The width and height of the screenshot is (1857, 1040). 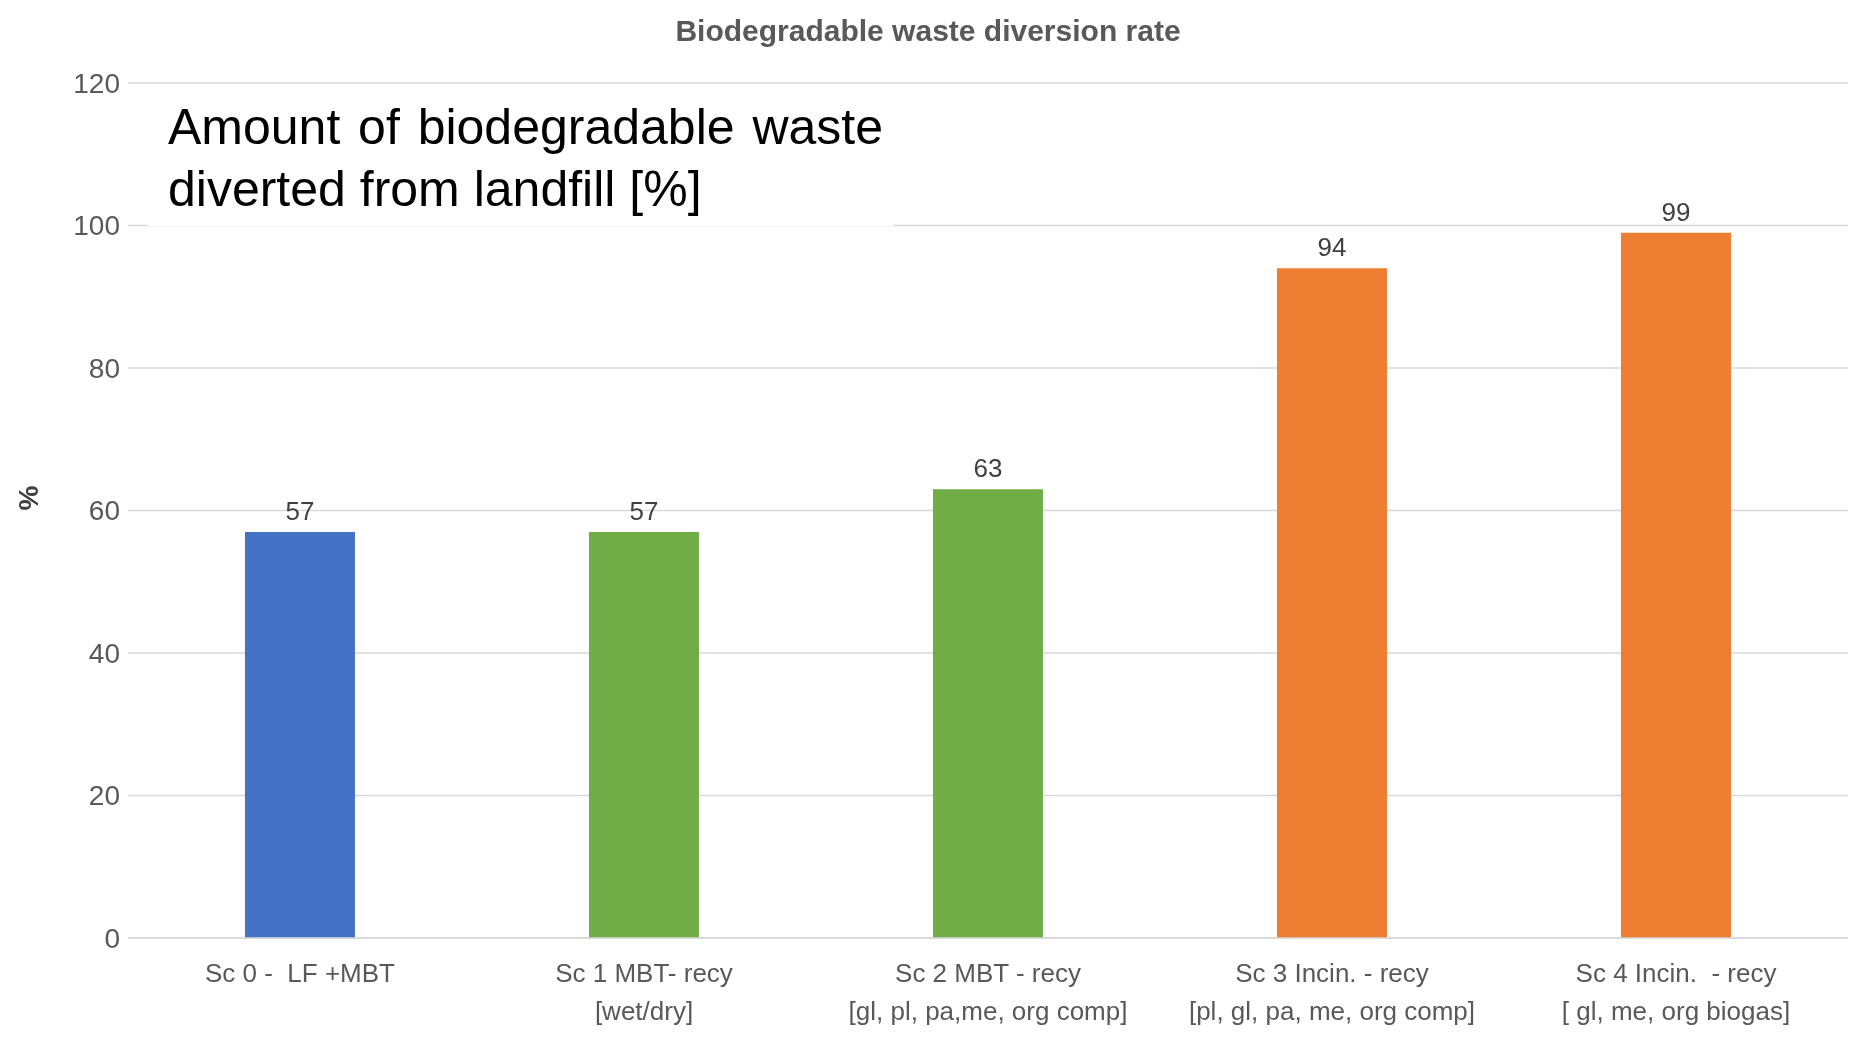 I want to click on y-tick-label: 20, so click(x=104, y=796).